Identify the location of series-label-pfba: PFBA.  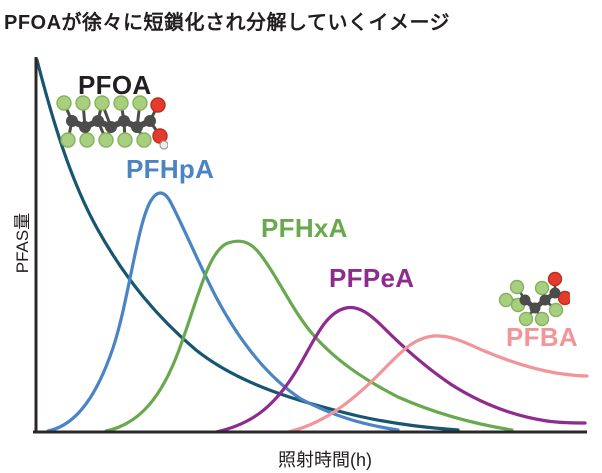
(542, 337).